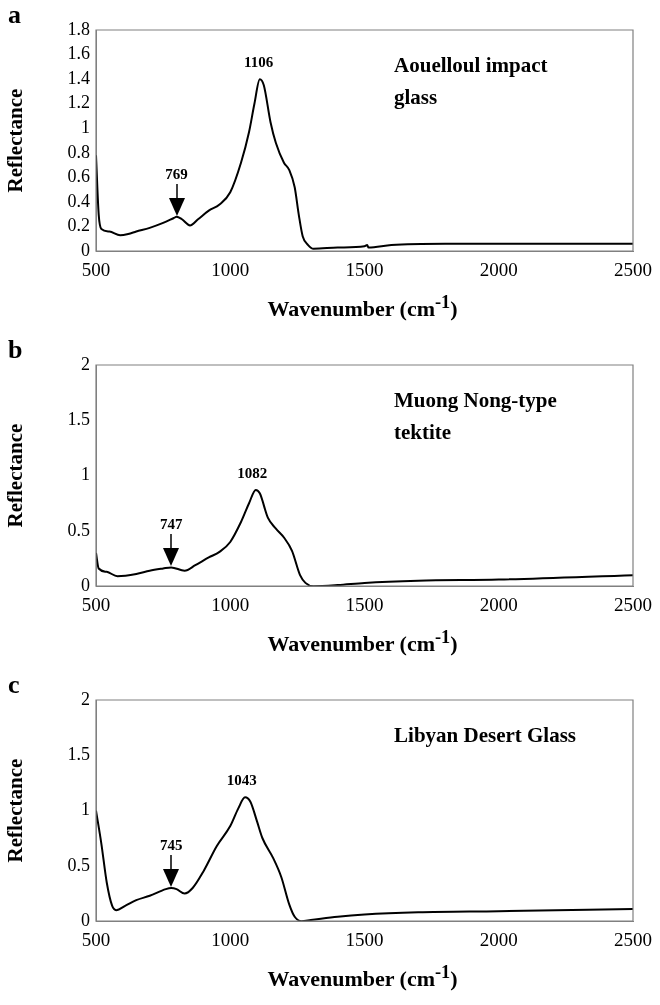 The width and height of the screenshot is (660, 1005). What do you see at coordinates (171, 845) in the screenshot?
I see `annotation: 745` at bounding box center [171, 845].